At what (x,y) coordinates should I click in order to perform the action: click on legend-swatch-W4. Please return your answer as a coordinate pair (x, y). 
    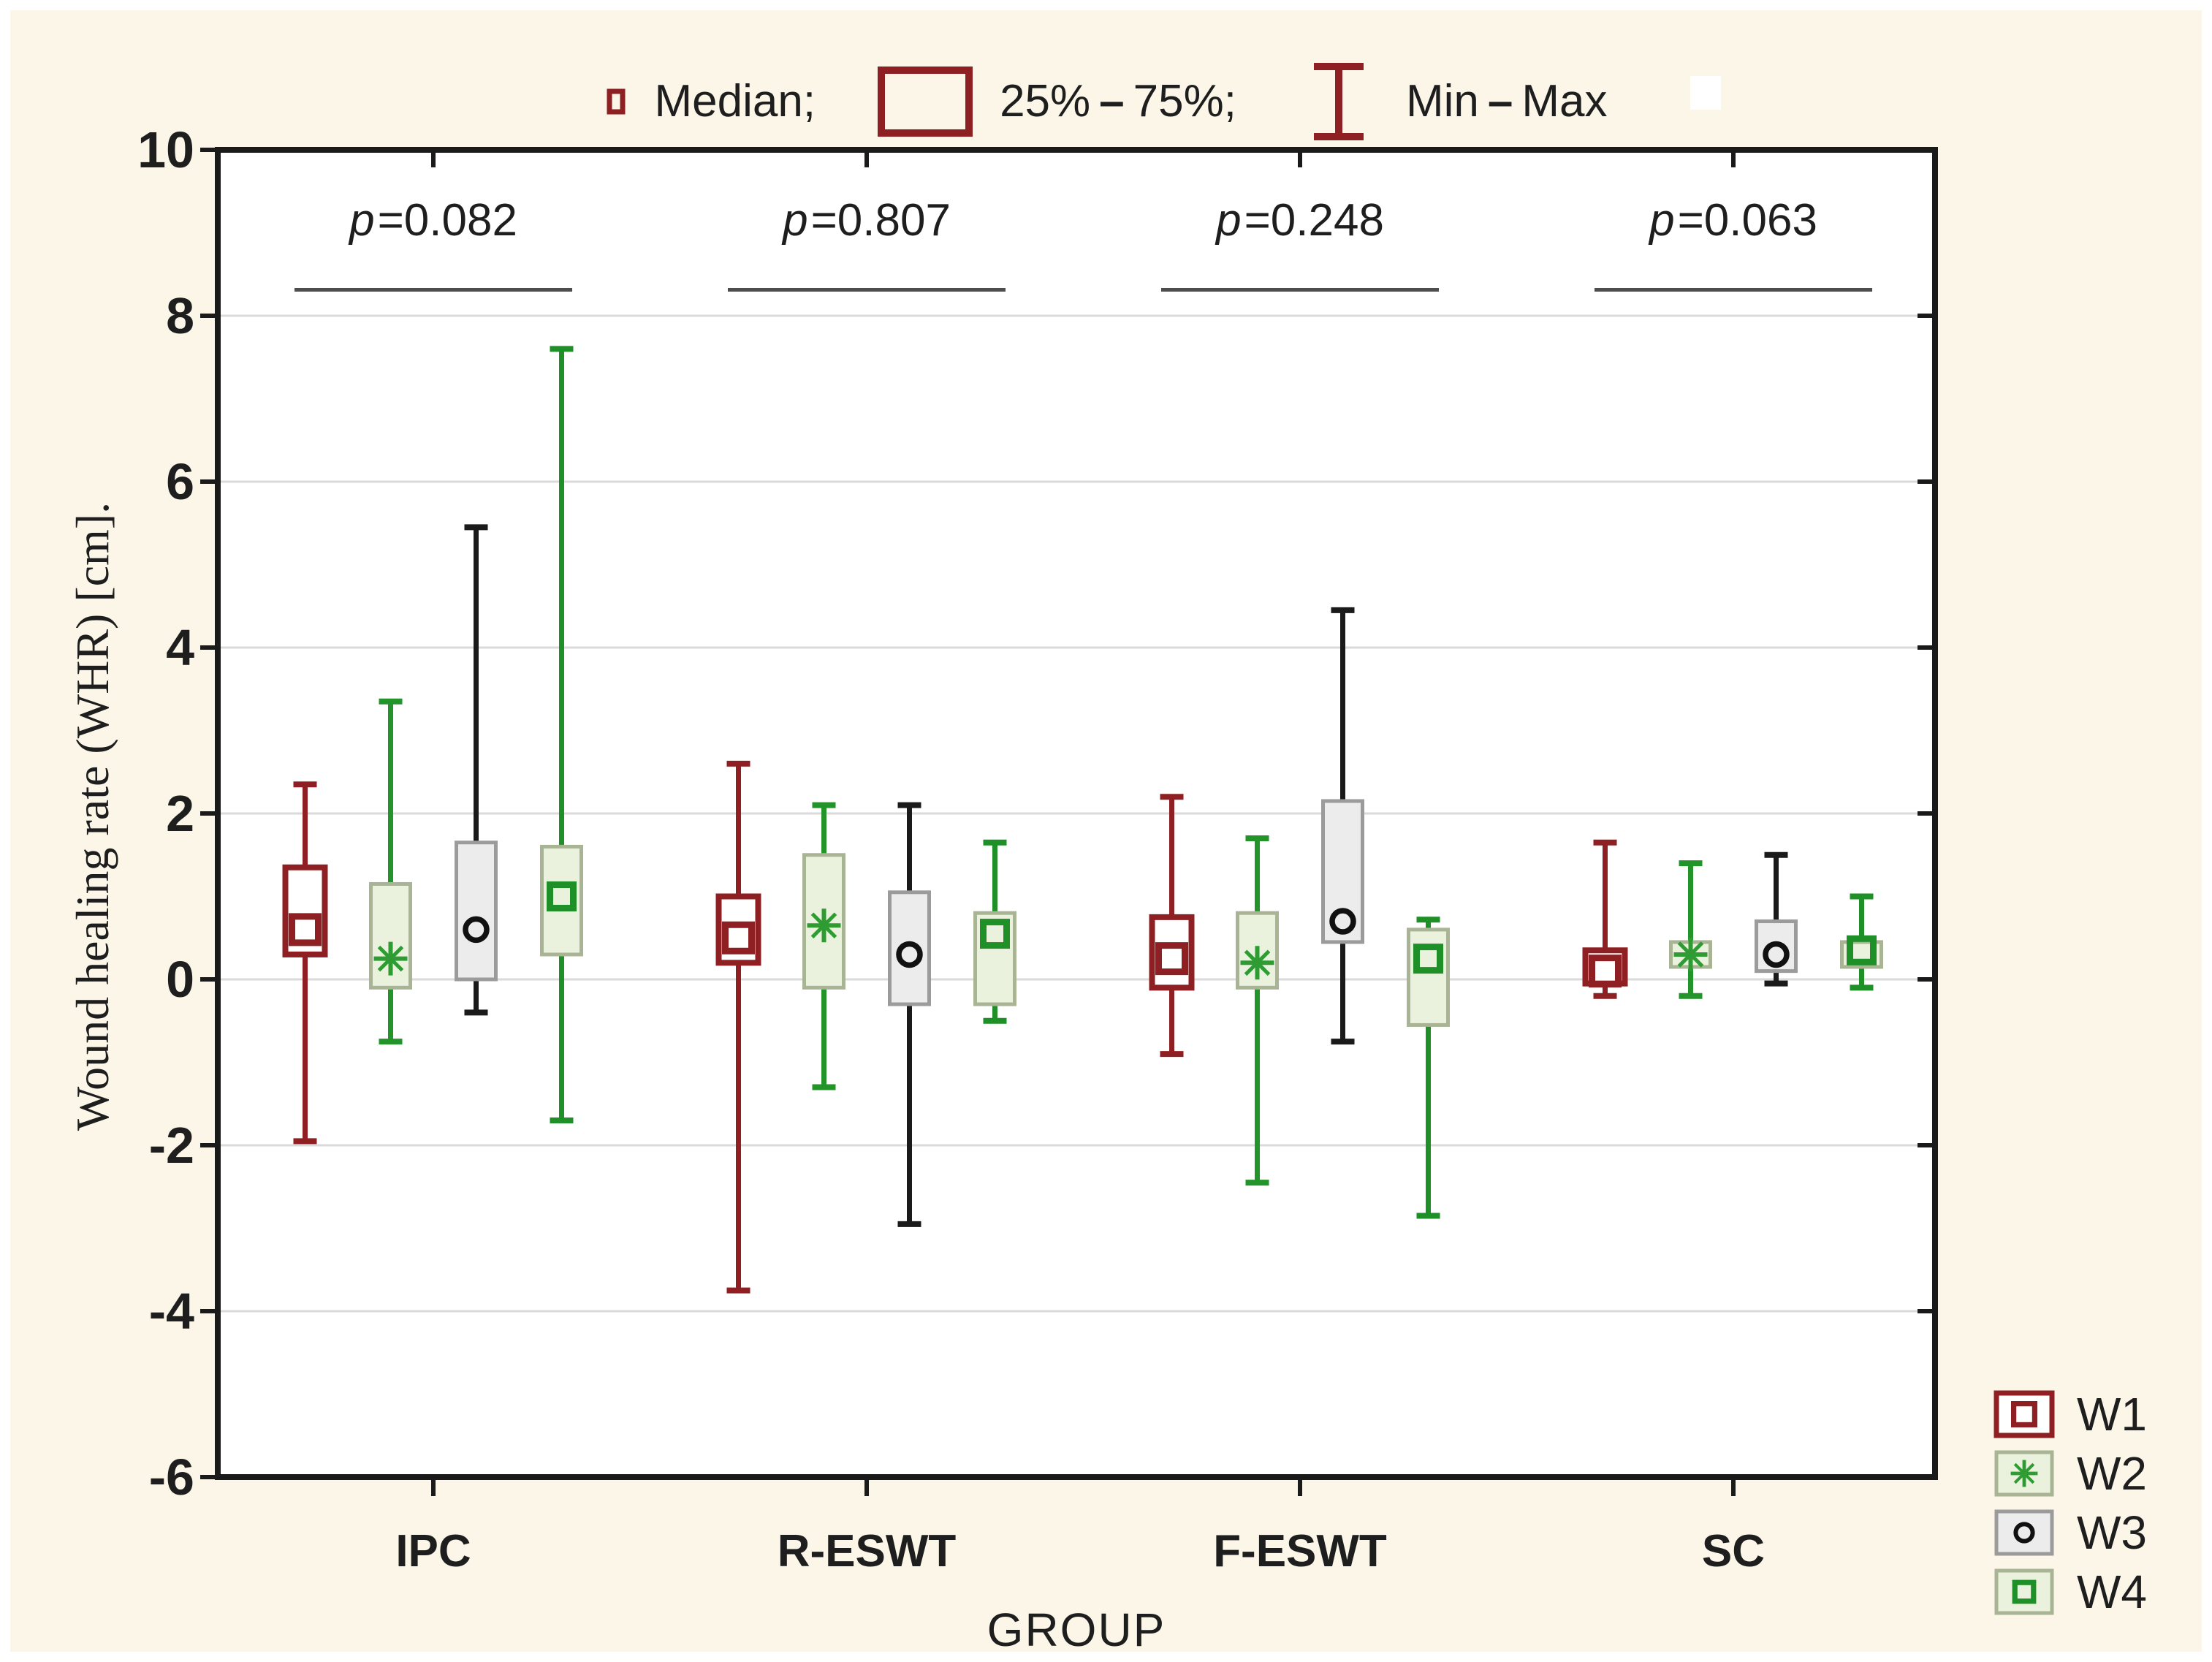
    Looking at the image, I should click on (2024, 1591).